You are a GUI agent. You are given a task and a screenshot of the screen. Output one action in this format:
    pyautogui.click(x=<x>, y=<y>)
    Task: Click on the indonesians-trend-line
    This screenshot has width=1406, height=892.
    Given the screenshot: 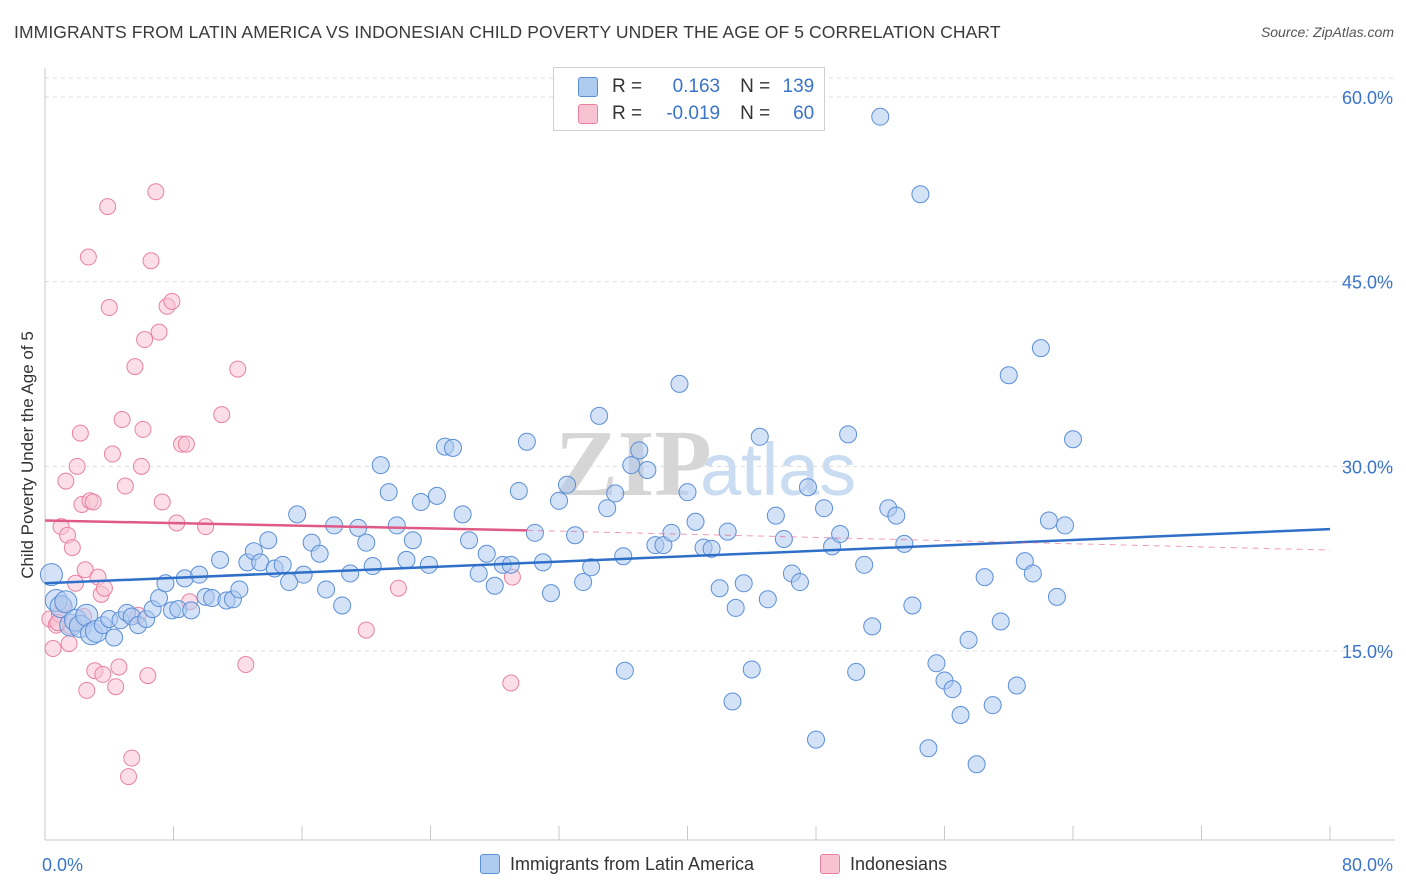 What is the action you would take?
    pyautogui.click(x=285, y=525)
    